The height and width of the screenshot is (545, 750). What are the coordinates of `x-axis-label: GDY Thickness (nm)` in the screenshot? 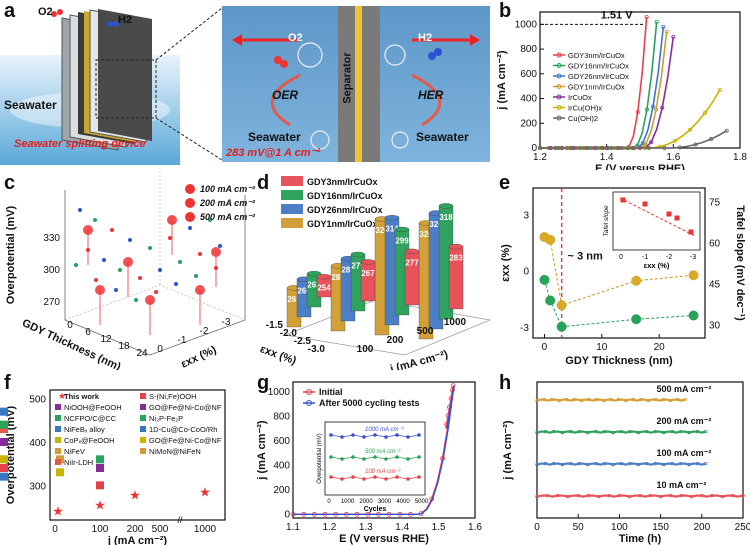 It's located at (619, 361).